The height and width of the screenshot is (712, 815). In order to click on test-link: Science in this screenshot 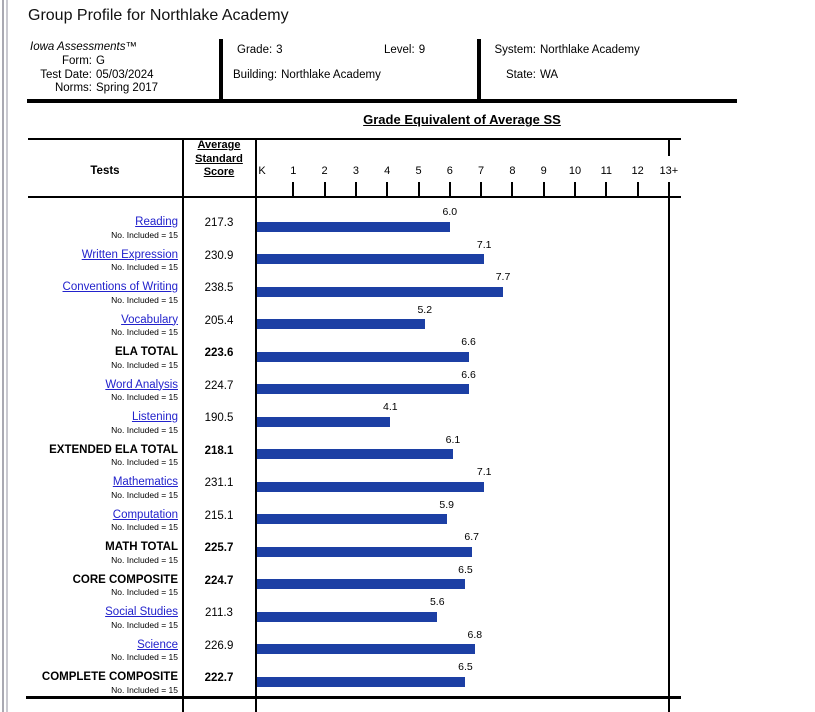, I will do `click(157, 644)`.